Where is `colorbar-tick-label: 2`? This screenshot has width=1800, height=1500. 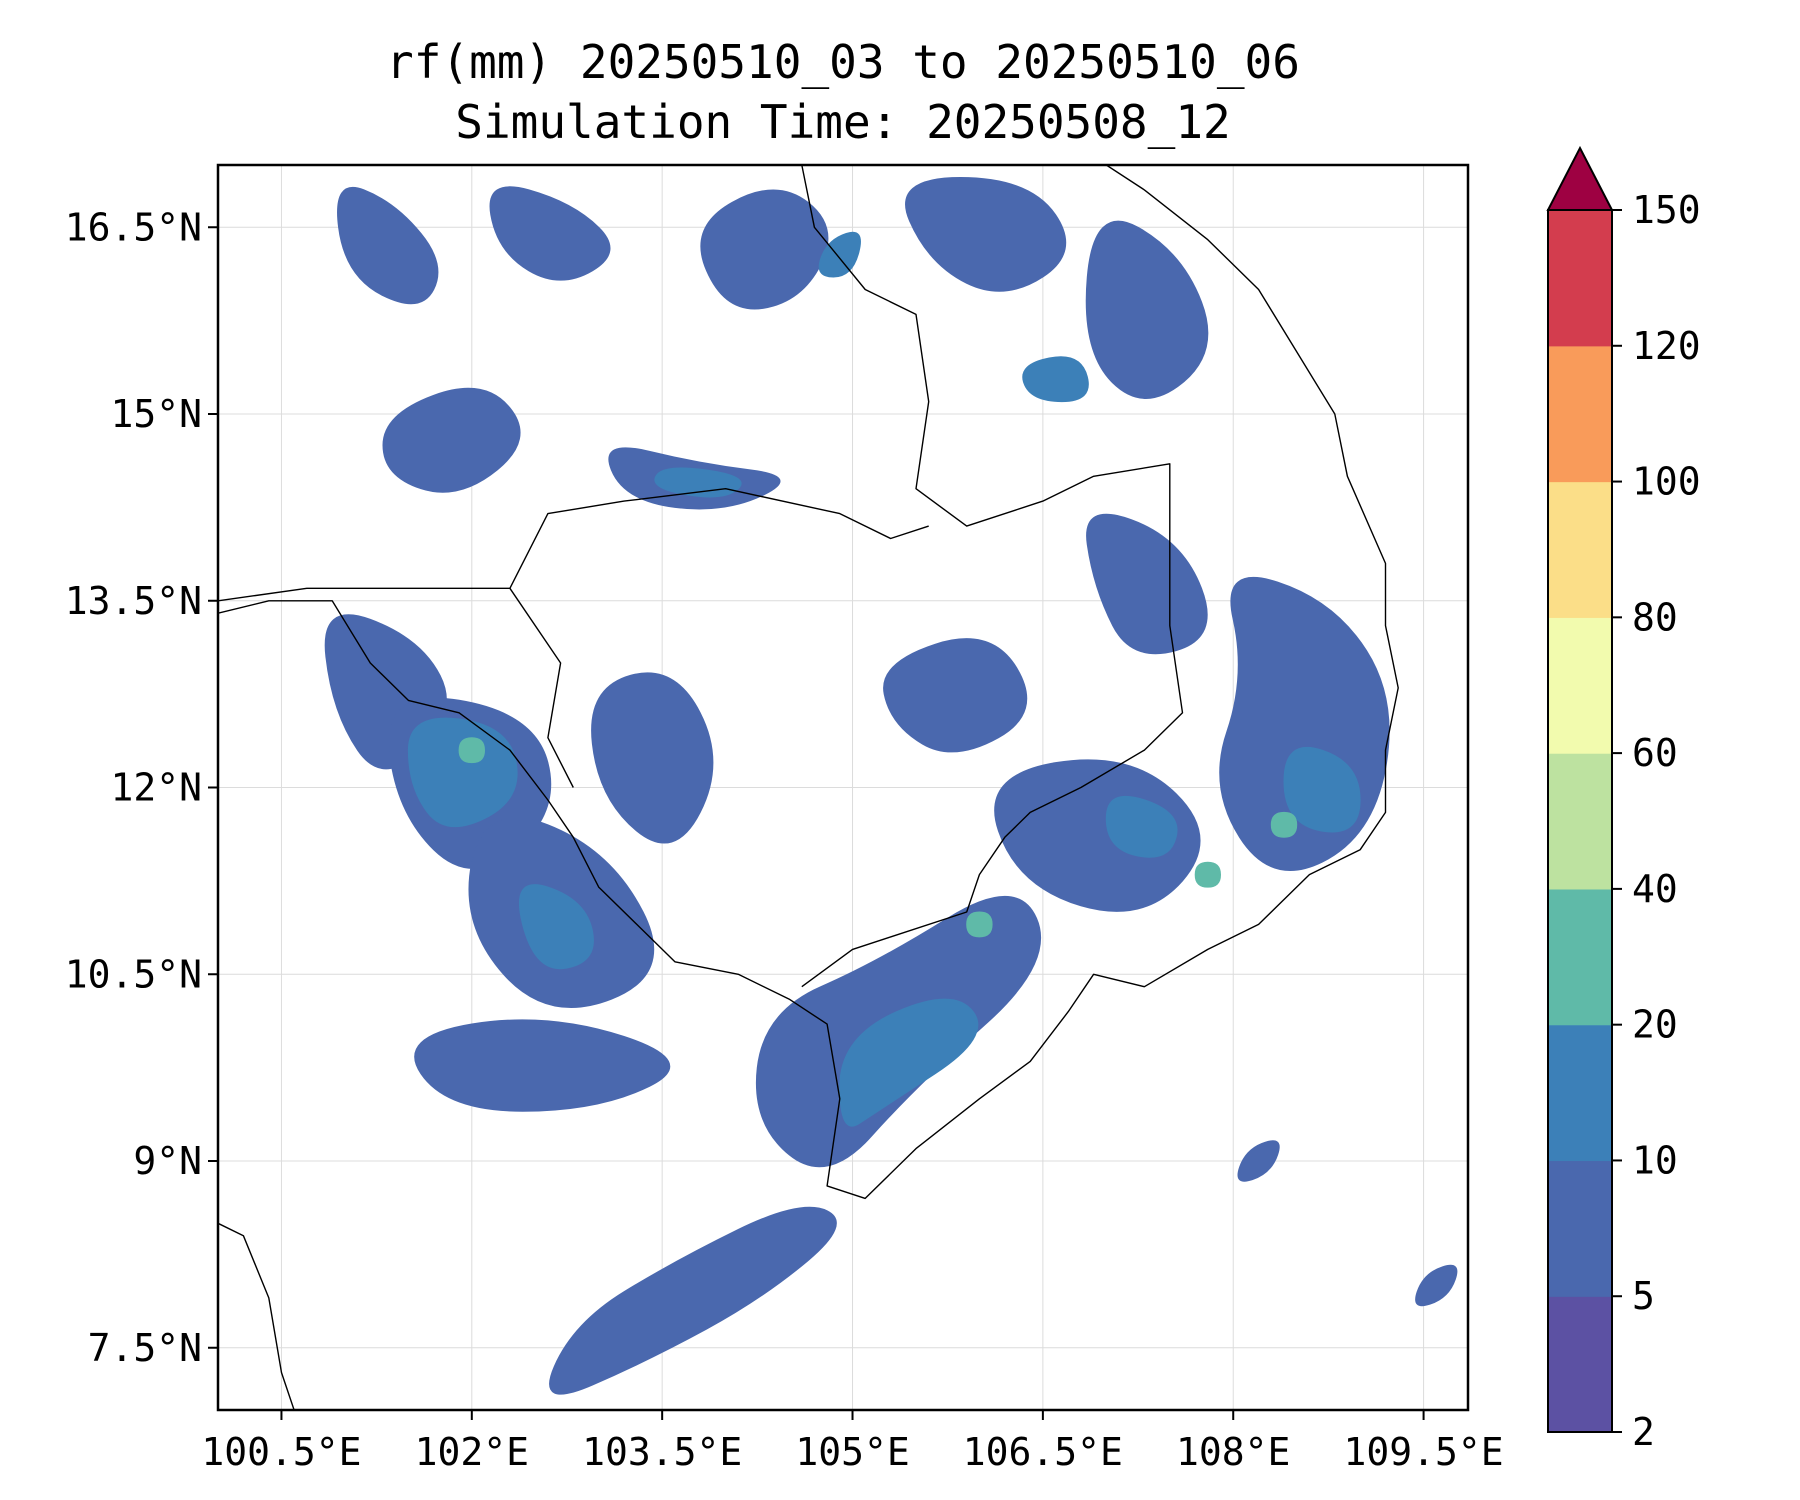
colorbar-tick-label: 2 is located at coordinates (1643, 1432).